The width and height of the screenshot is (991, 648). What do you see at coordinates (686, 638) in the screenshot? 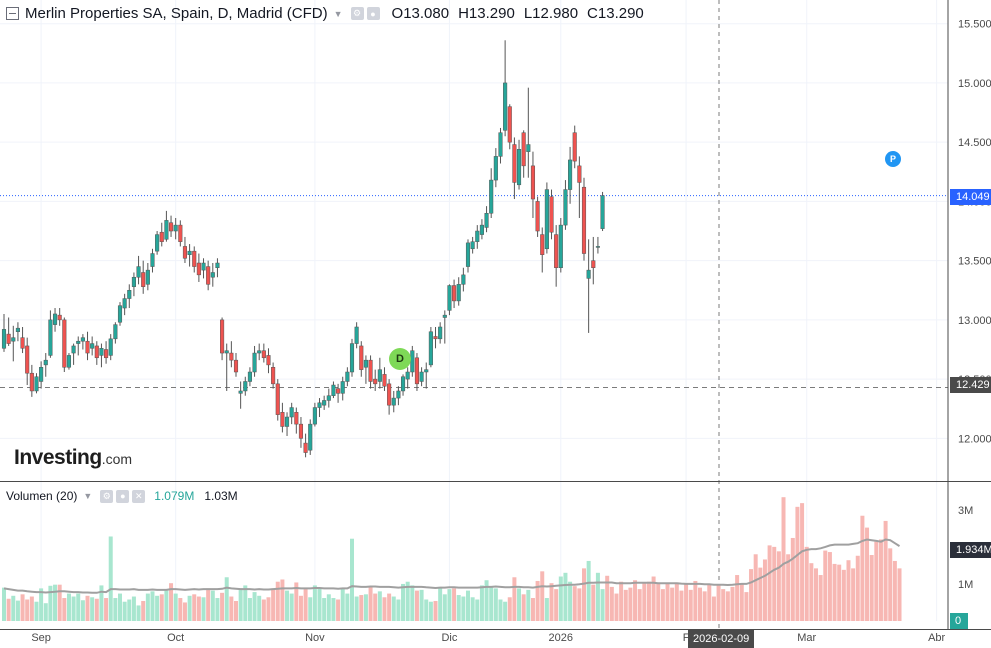
I see `x-tick-label: F` at bounding box center [686, 638].